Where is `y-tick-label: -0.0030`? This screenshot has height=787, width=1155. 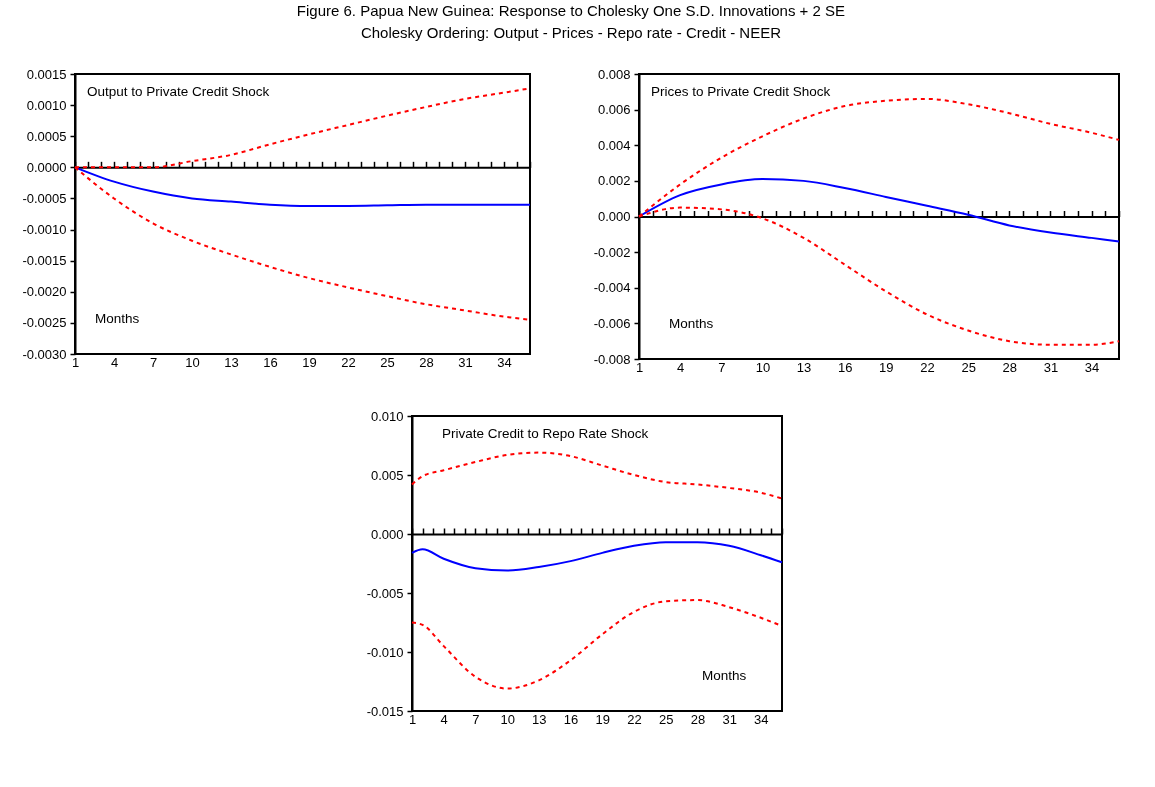 y-tick-label: -0.0030 is located at coordinates (44, 354).